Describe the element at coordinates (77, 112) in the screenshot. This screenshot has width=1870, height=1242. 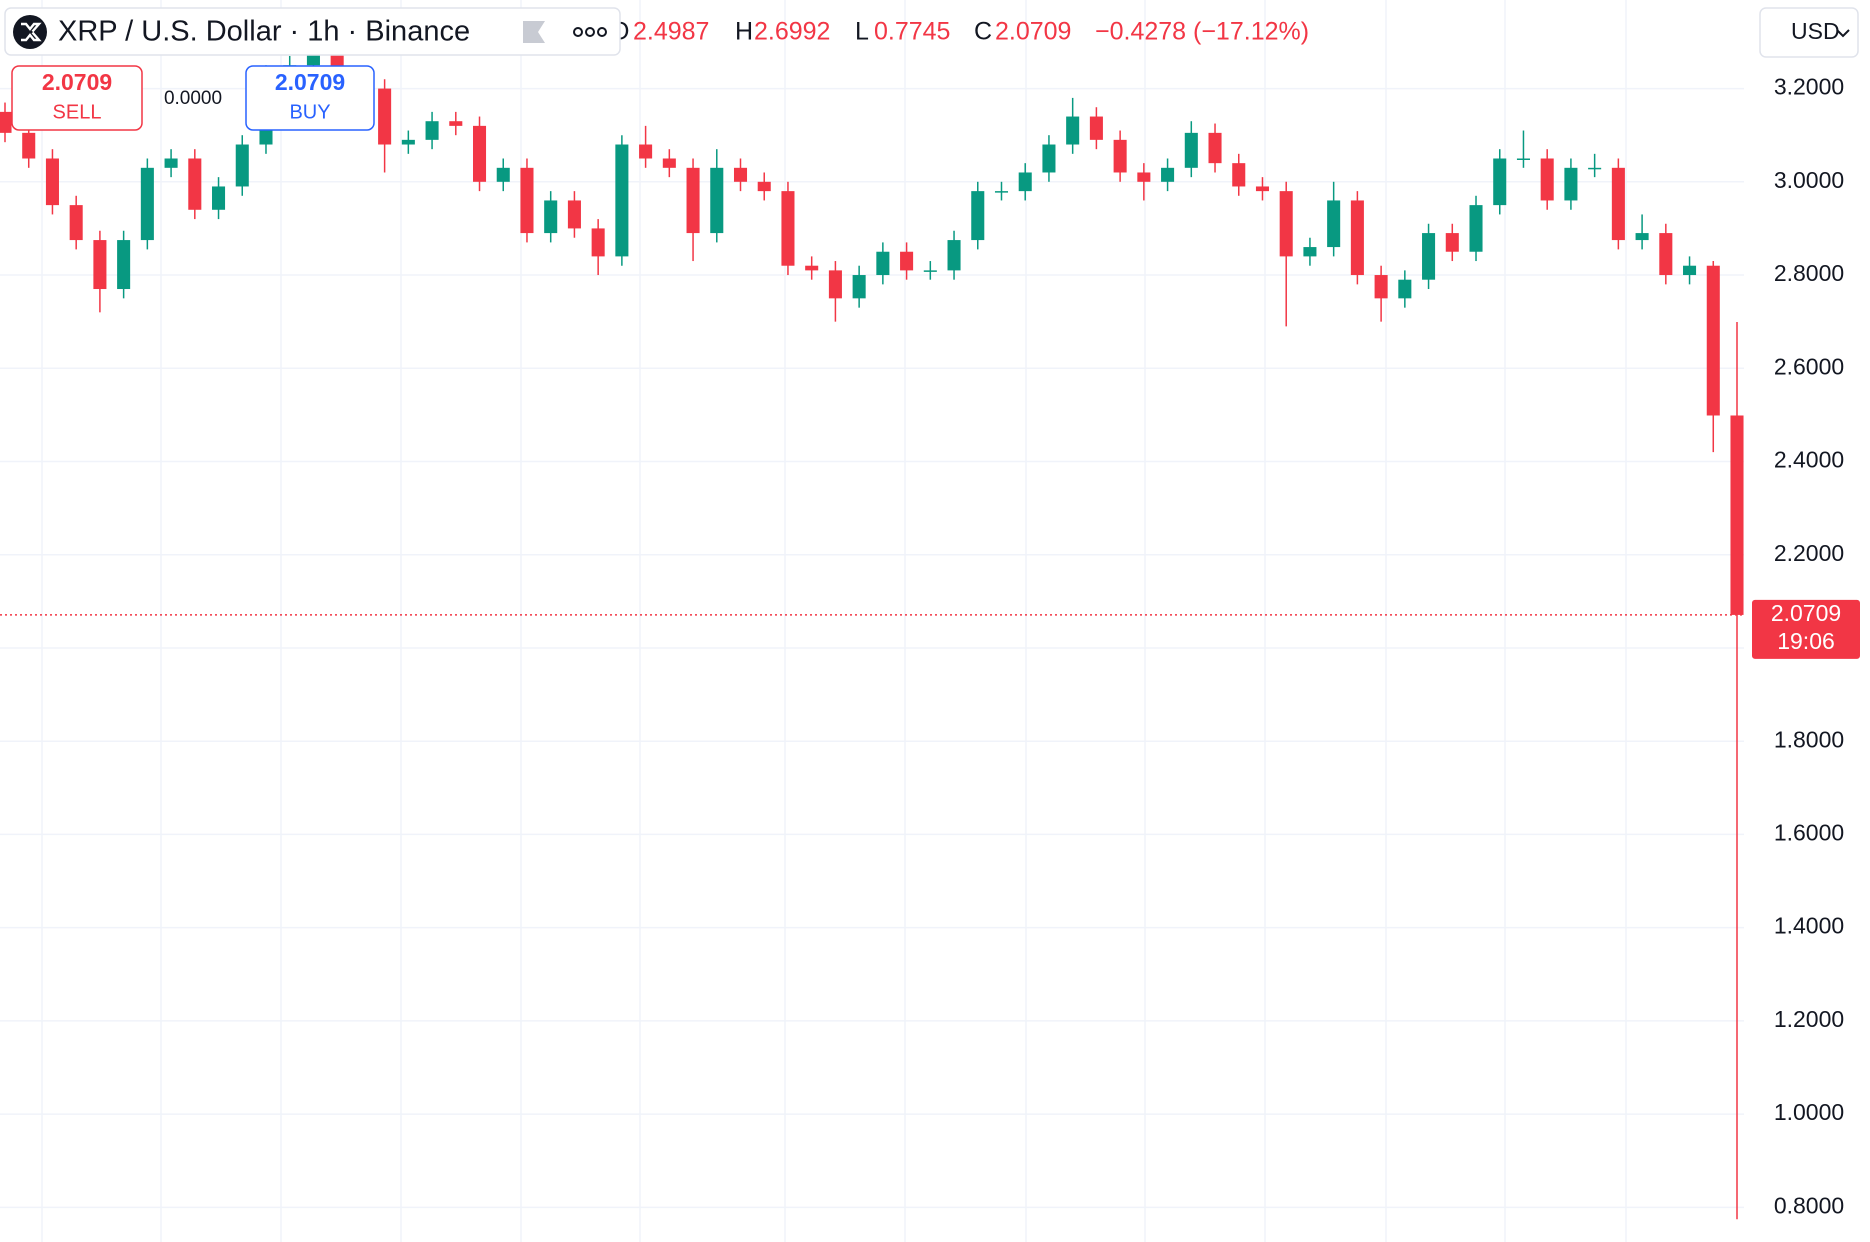
I see `sell-label: SELL` at that location.